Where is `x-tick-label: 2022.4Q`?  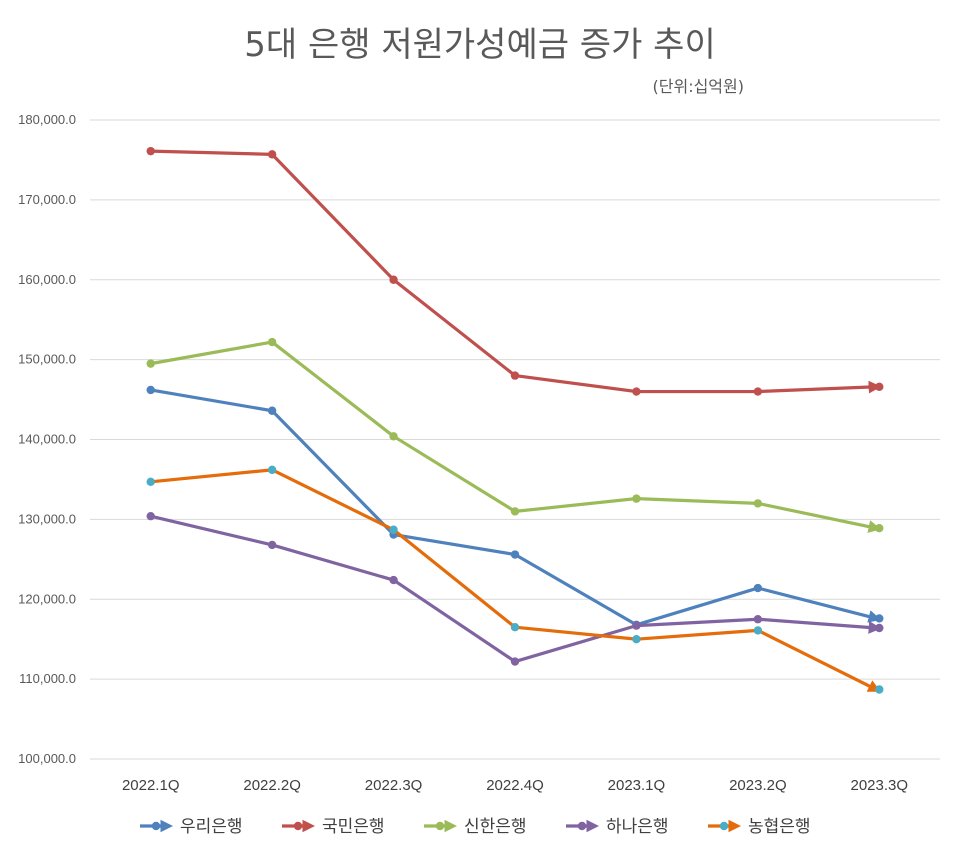
x-tick-label: 2022.4Q is located at coordinates (515, 785).